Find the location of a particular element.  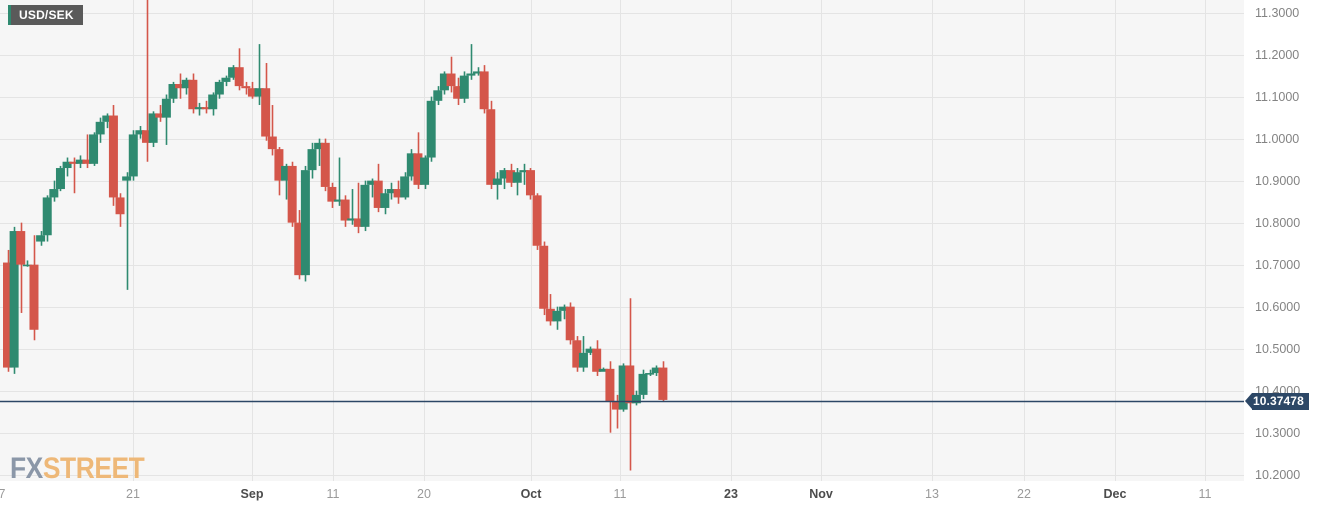

instrument-badge: USD/SEK is located at coordinates (45, 15).